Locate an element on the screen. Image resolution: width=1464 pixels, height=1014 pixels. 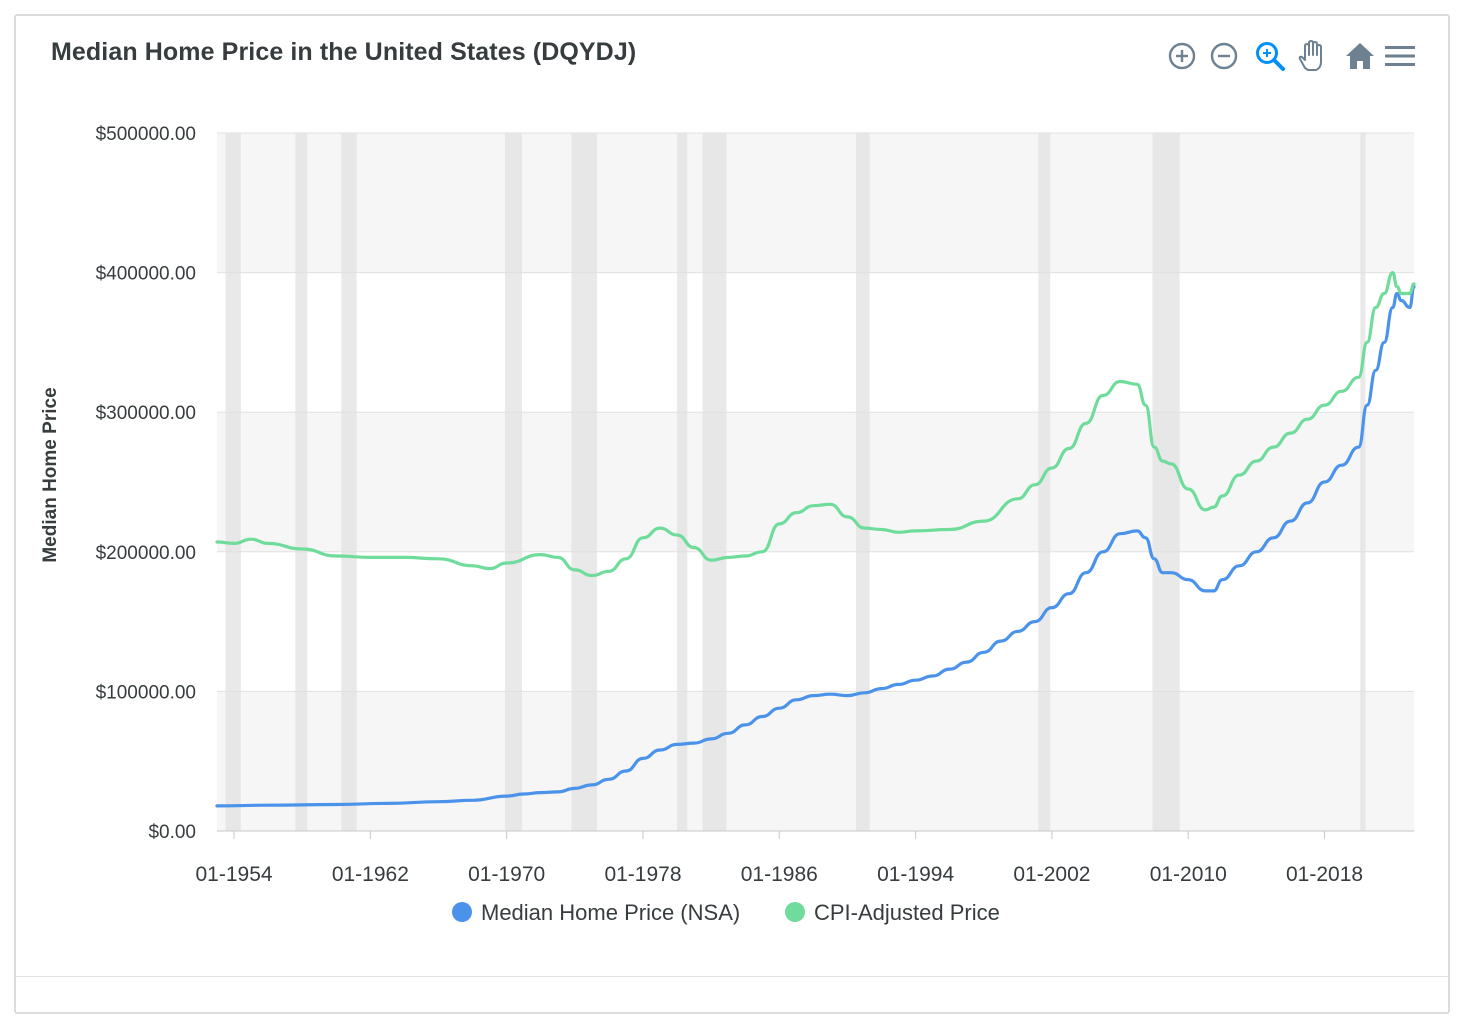
x-tick-label: 01-1994 is located at coordinates (915, 874).